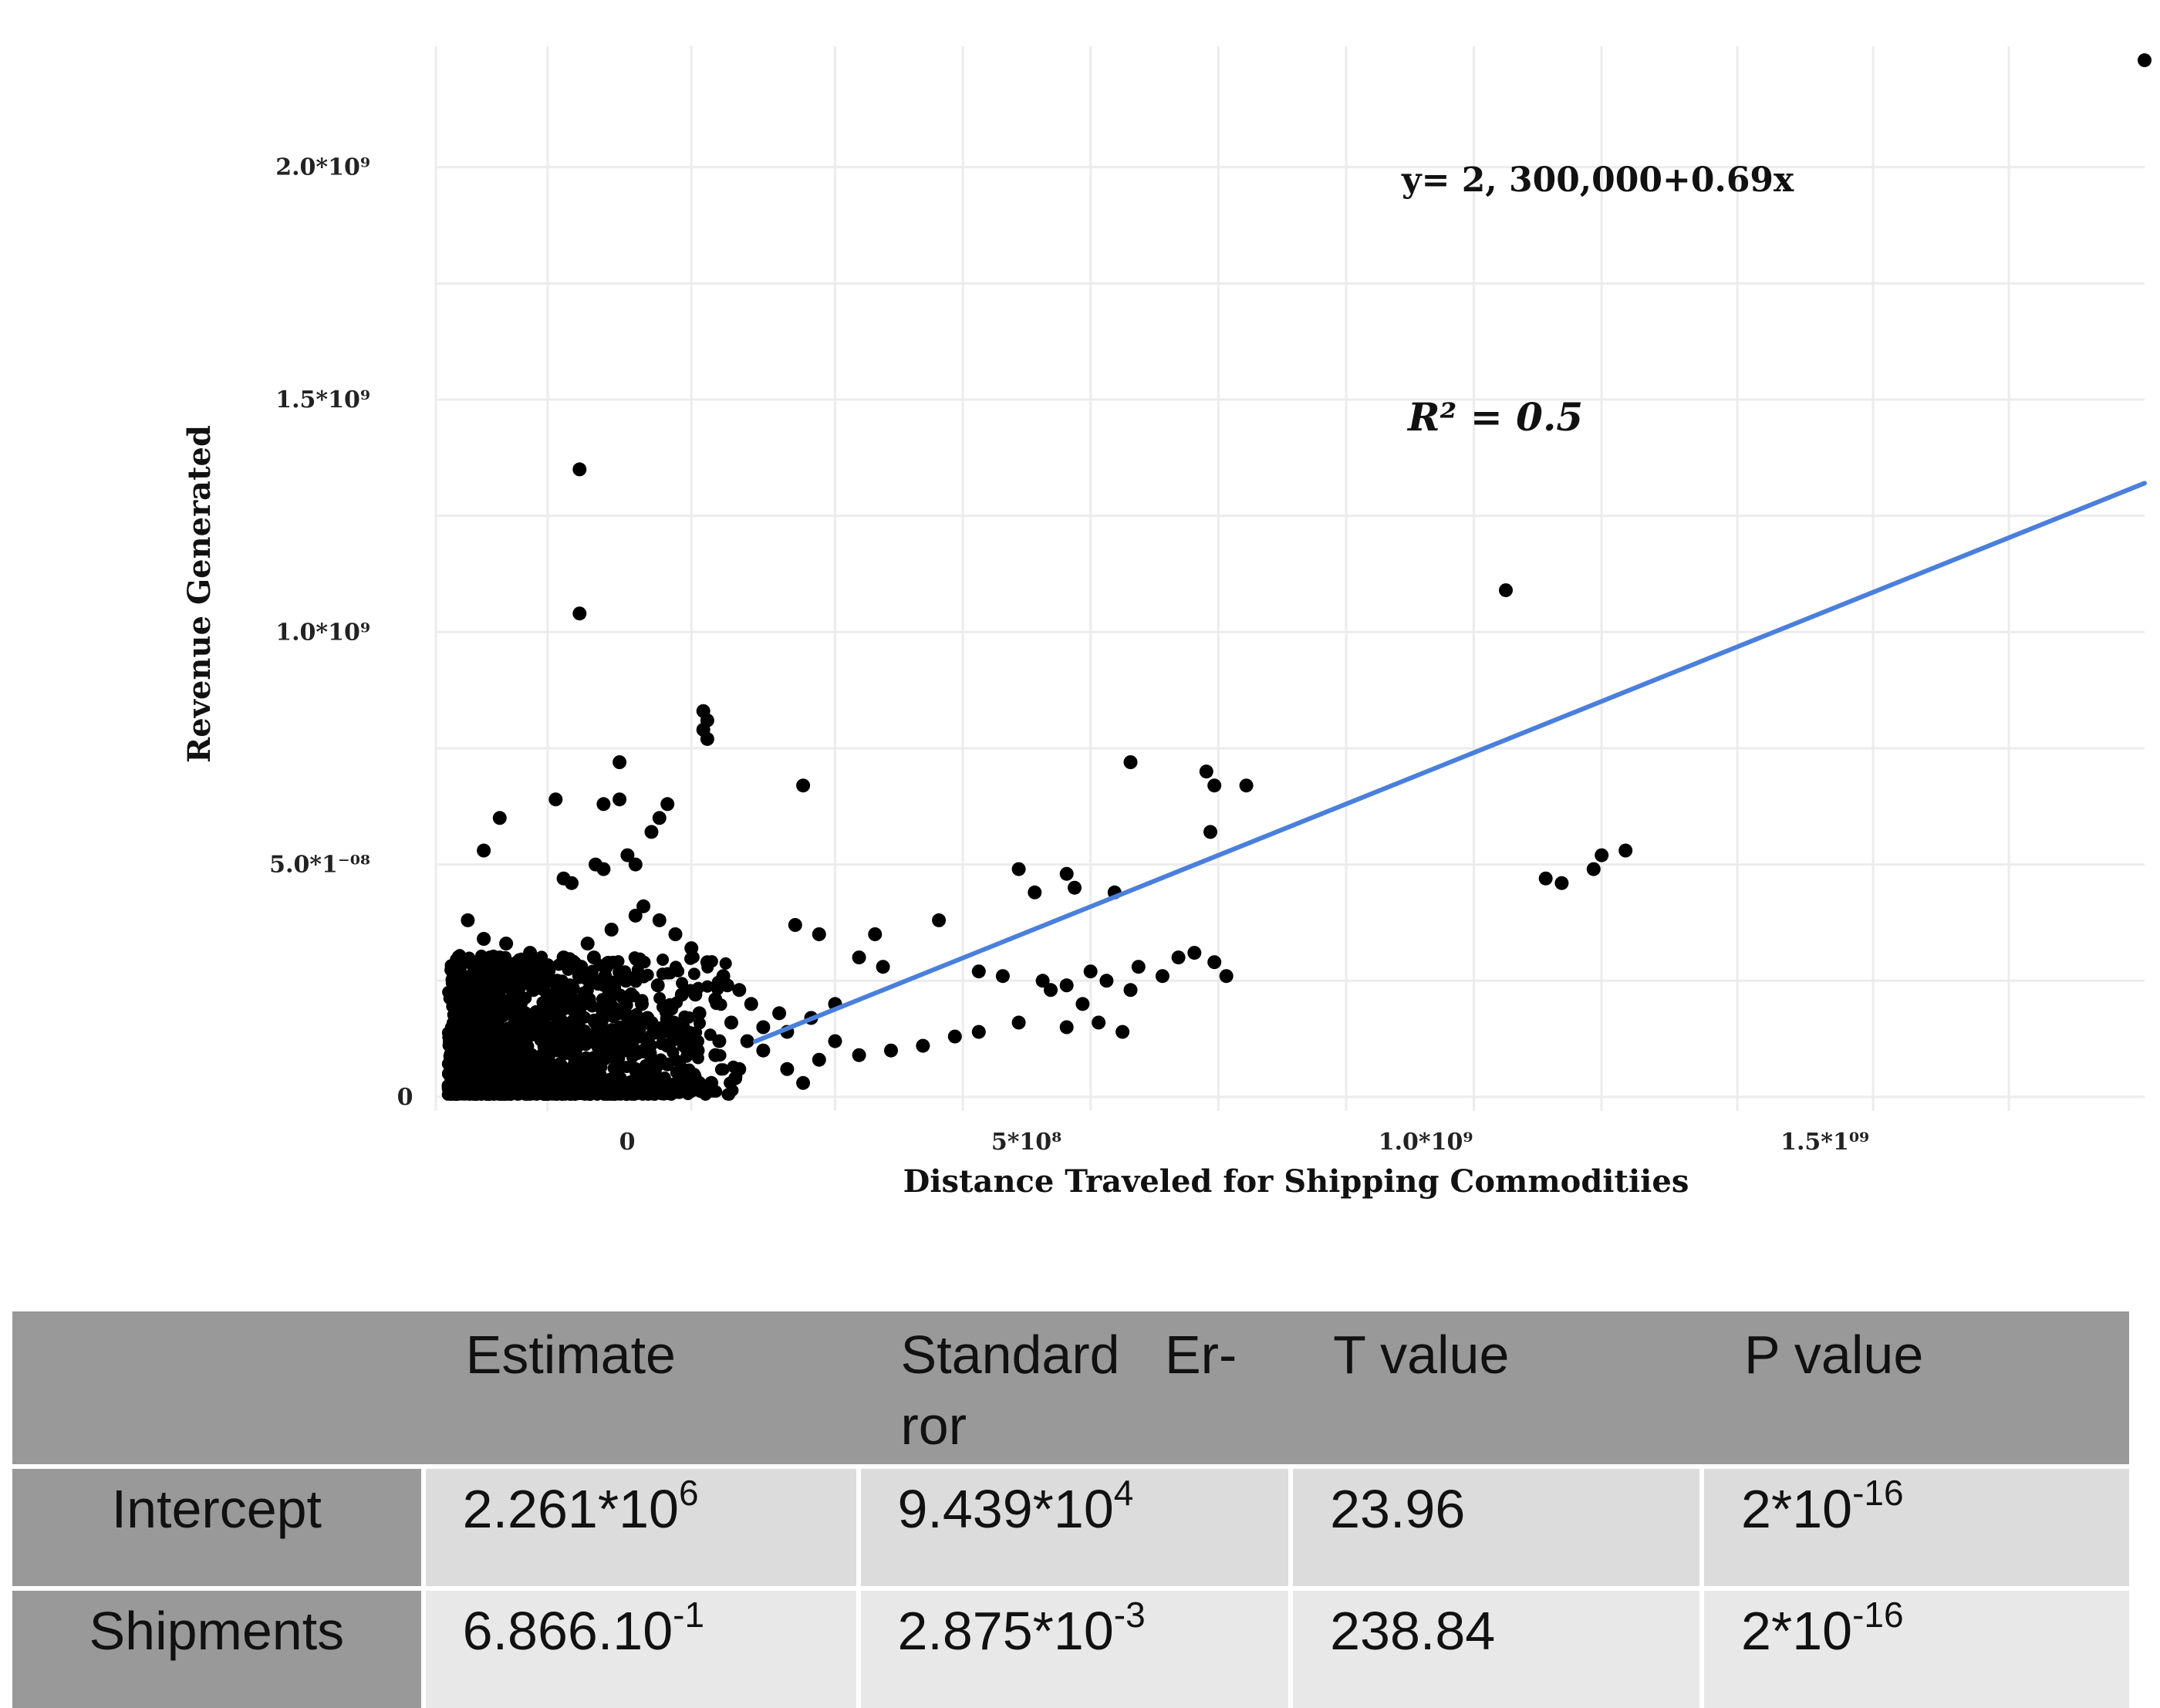  What do you see at coordinates (216, 1387) in the screenshot?
I see `header-cell-empty` at bounding box center [216, 1387].